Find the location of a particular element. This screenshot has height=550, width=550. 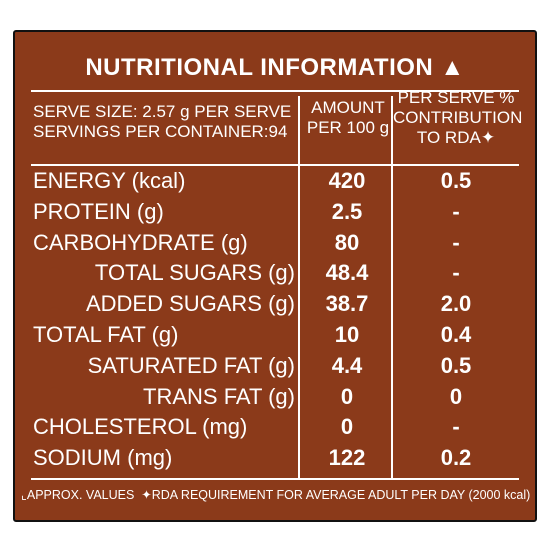

nutrient-label: PROTEIN (g) is located at coordinates (98, 211).